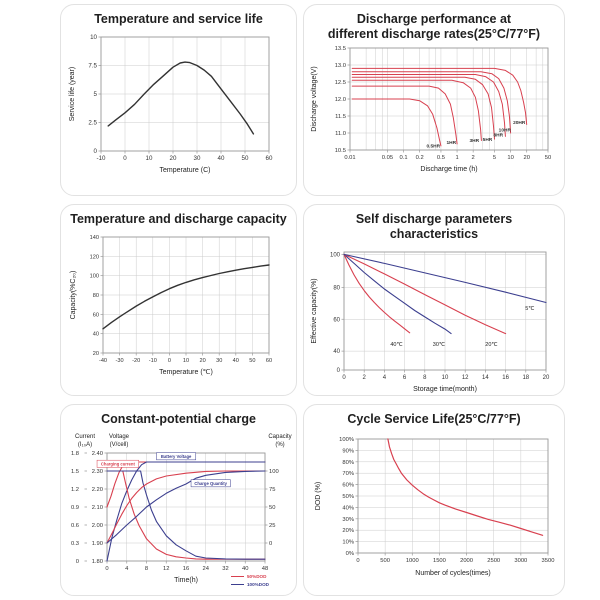 Image resolution: width=600 pixels, height=600 pixels. I want to click on svg-text: 16, so click(505, 378).